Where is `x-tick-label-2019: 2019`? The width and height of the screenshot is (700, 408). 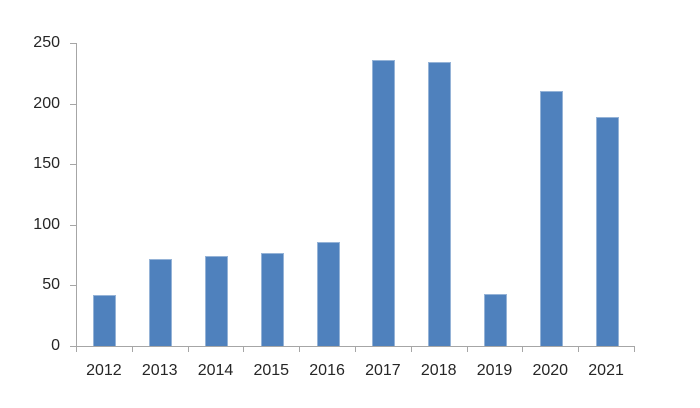
x-tick-label-2019: 2019 is located at coordinates (494, 370).